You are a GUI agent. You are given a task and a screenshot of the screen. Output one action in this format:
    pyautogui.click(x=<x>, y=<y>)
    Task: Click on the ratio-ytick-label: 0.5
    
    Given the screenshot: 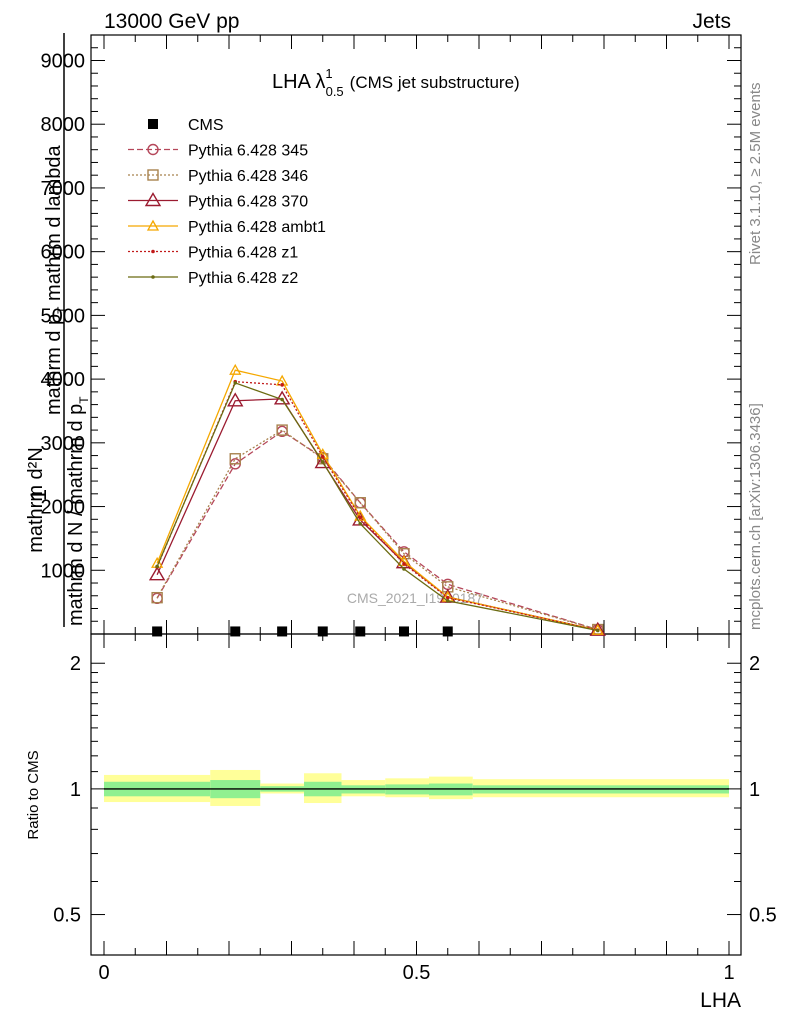 What is the action you would take?
    pyautogui.click(x=67, y=916)
    